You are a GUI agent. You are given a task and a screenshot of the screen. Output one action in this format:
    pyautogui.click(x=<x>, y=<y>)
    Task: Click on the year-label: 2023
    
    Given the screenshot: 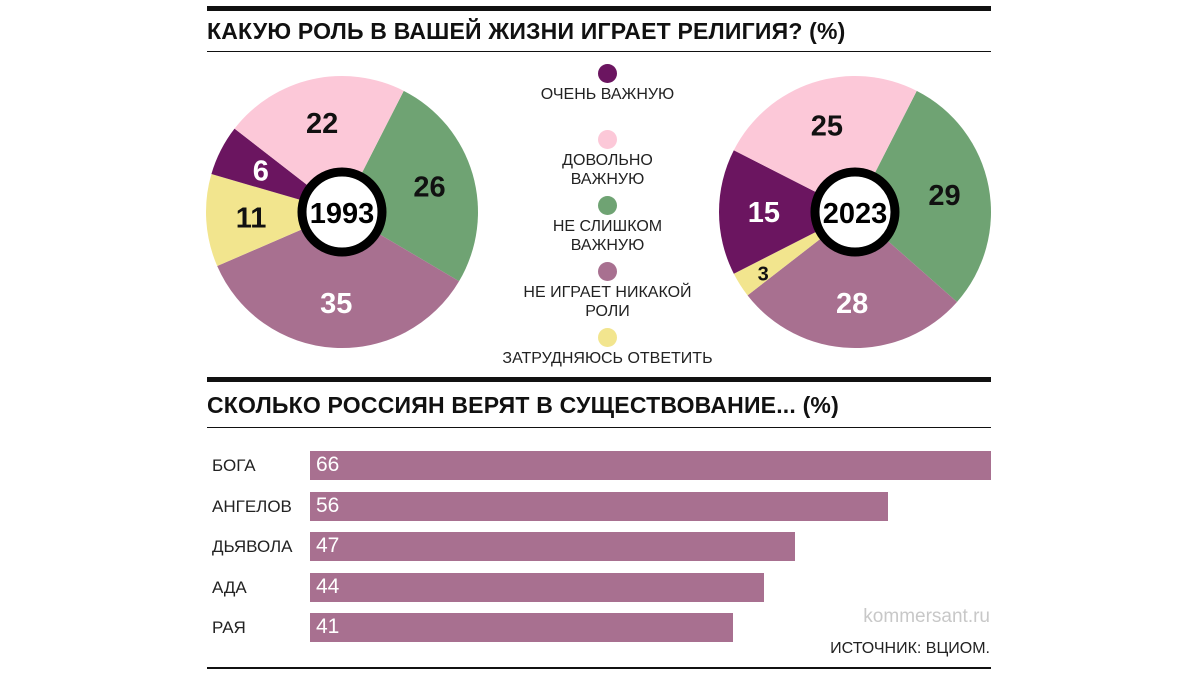 What is the action you would take?
    pyautogui.click(x=855, y=214)
    